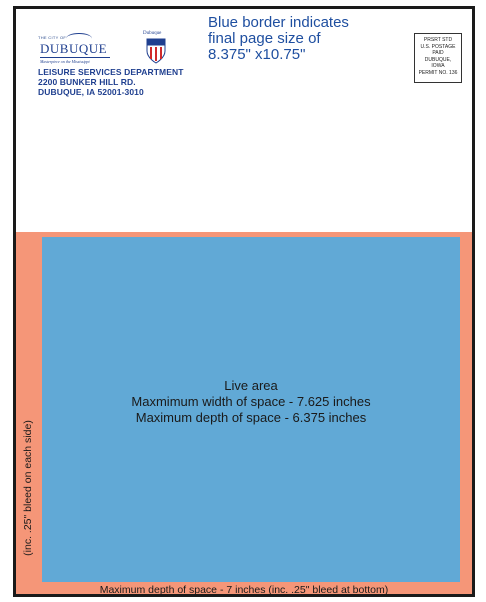 The height and width of the screenshot is (602, 486). What do you see at coordinates (278, 22) in the screenshot?
I see `note-line-1: Blue border indicates` at bounding box center [278, 22].